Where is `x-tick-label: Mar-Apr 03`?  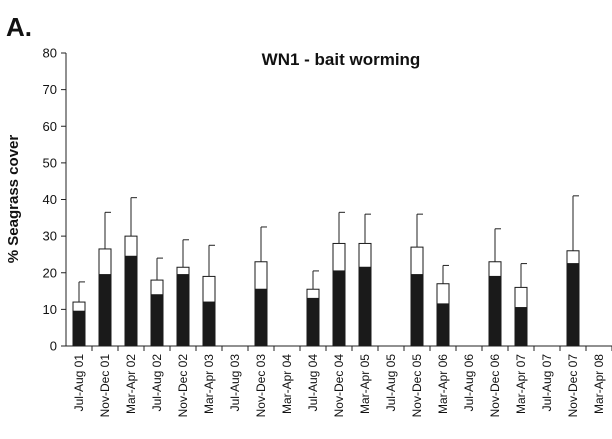 x-tick-label: Mar-Apr 03 is located at coordinates (209, 384).